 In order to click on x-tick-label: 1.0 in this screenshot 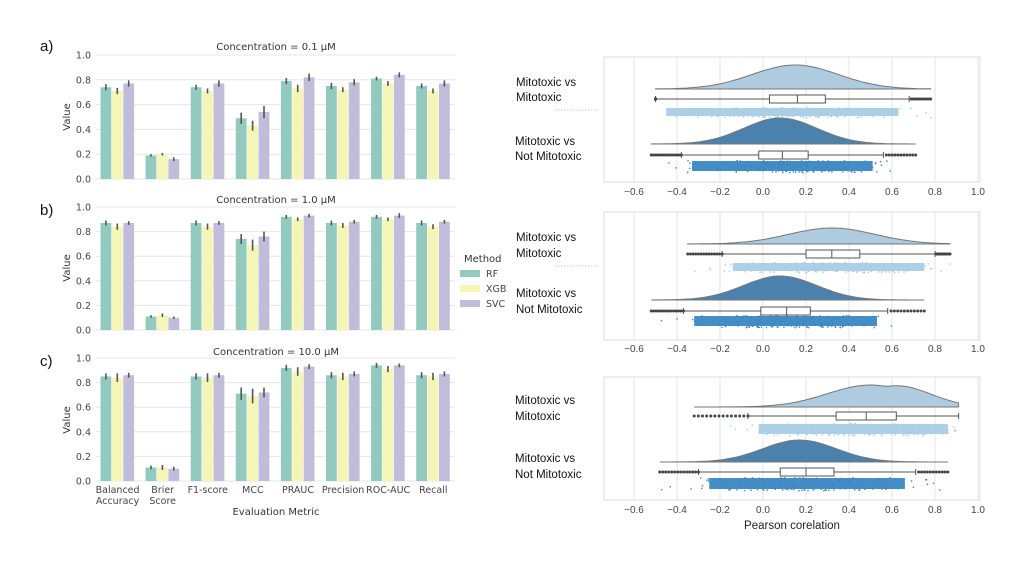, I will do `click(978, 192)`.